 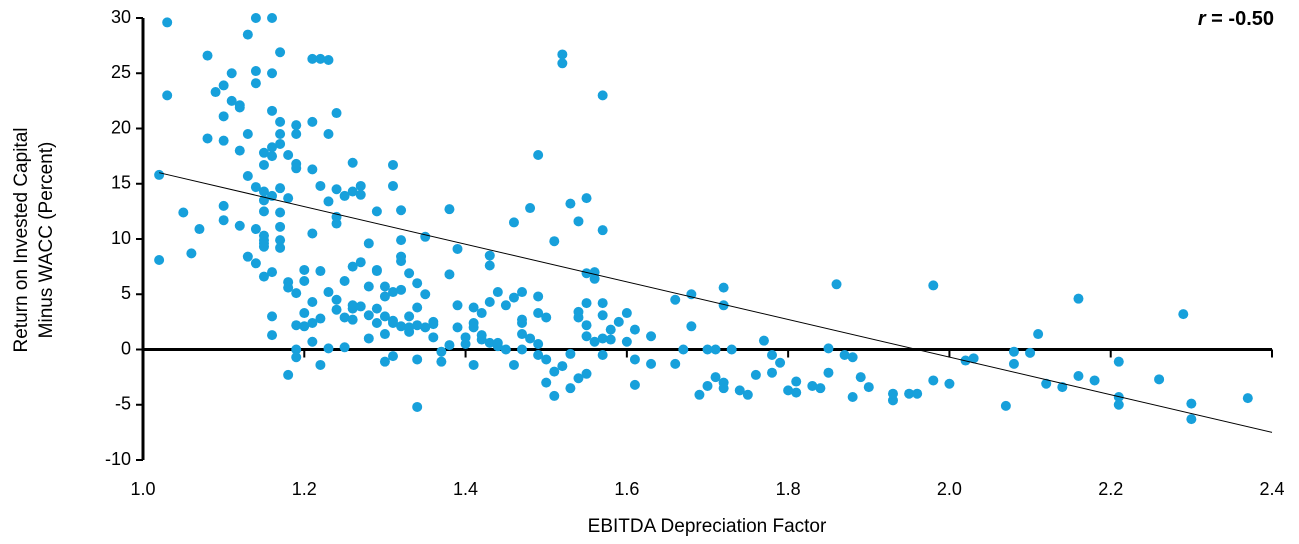 I want to click on y-tick-label: 5, so click(x=126, y=293).